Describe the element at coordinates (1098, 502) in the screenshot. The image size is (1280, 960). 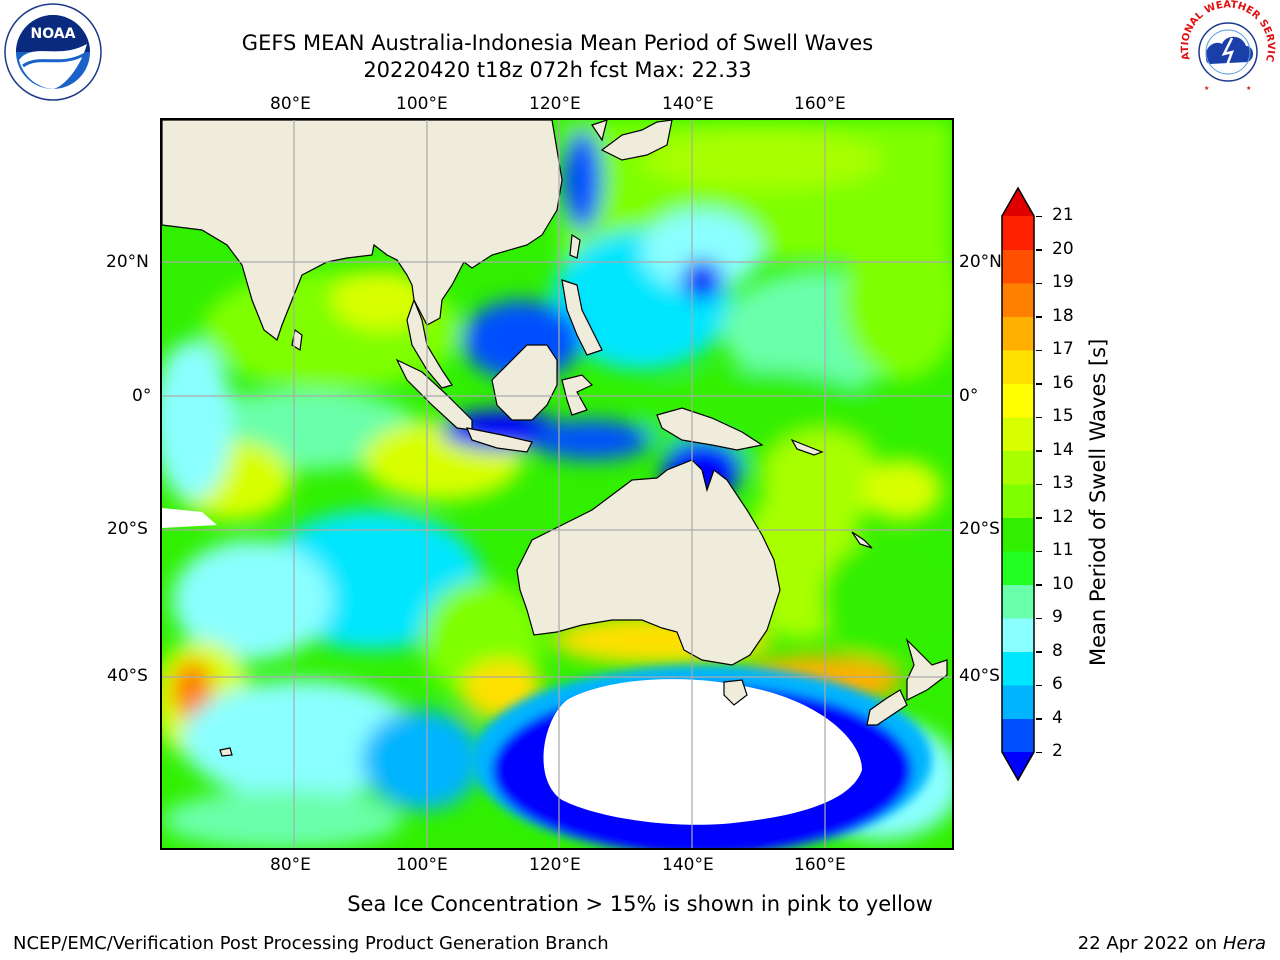
I see `colorbar-title: Mean Period of Swell Waves [s]` at that location.